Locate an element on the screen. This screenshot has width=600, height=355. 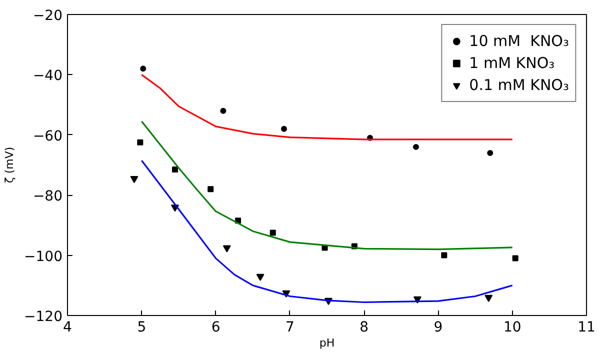
x-tick-label: 6 is located at coordinates (215, 328).